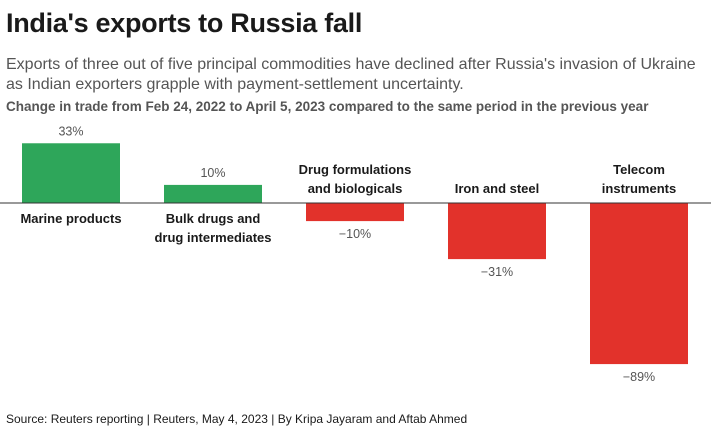 The width and height of the screenshot is (711, 431). What do you see at coordinates (70, 218) in the screenshot?
I see `category-label-0: Marine products` at bounding box center [70, 218].